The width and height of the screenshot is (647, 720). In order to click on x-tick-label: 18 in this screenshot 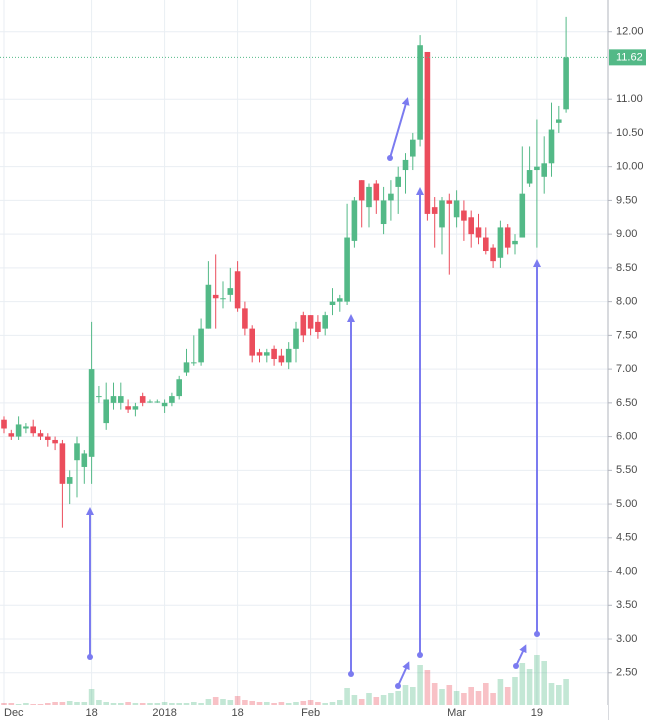, I will do `click(237, 713)`.